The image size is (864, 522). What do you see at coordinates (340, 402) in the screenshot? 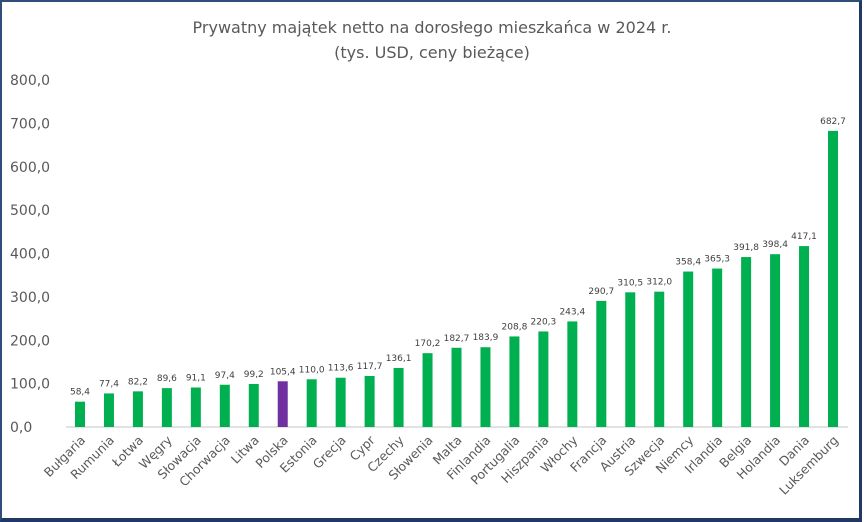
I see `bar-Grecja` at bounding box center [340, 402].